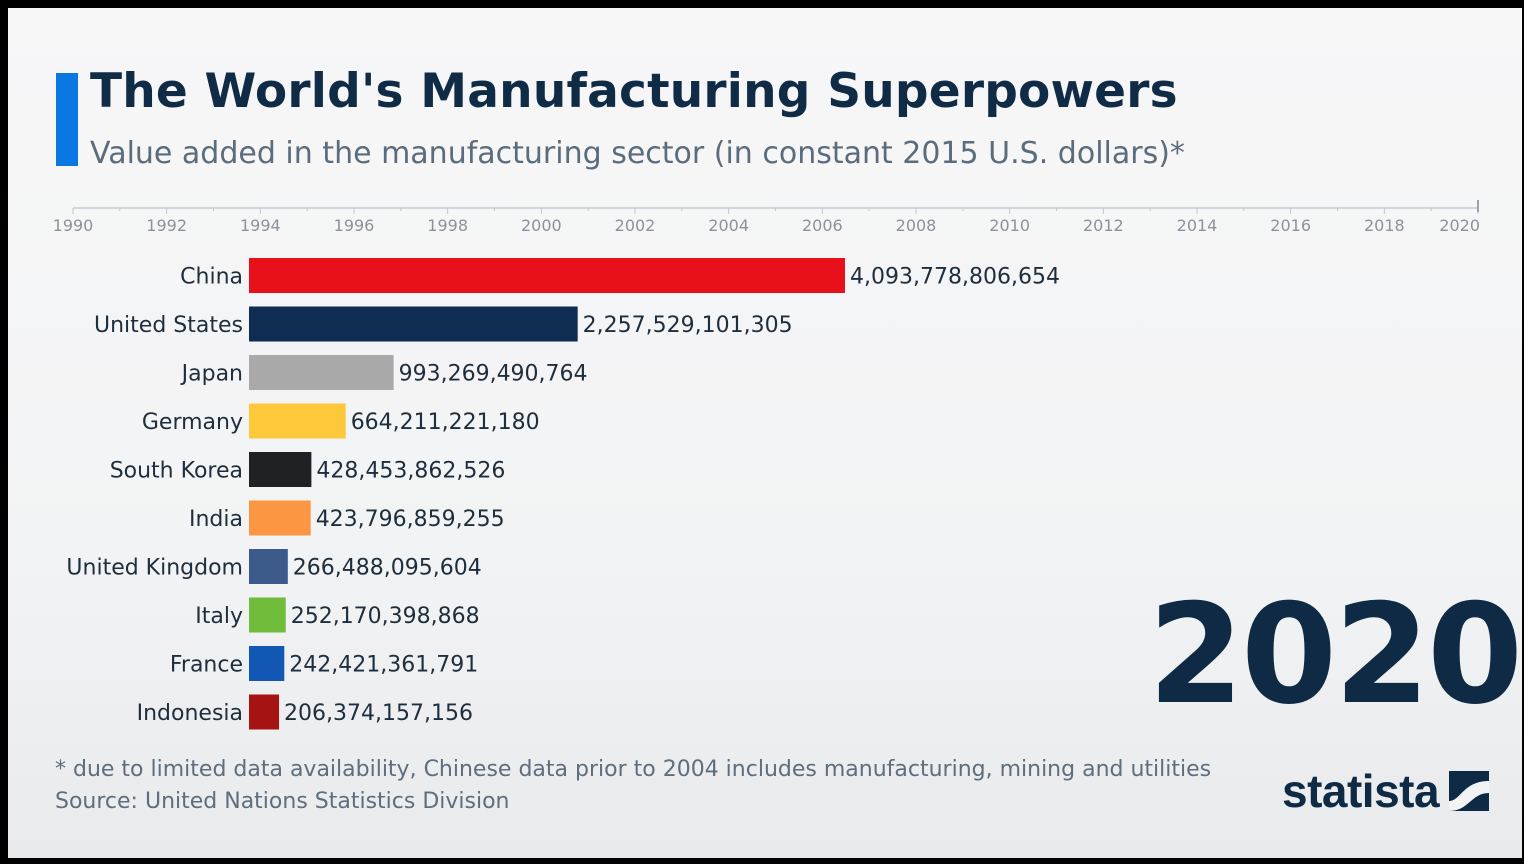 The image size is (1524, 864). I want to click on timeline-tick-label: 1998, so click(447, 225).